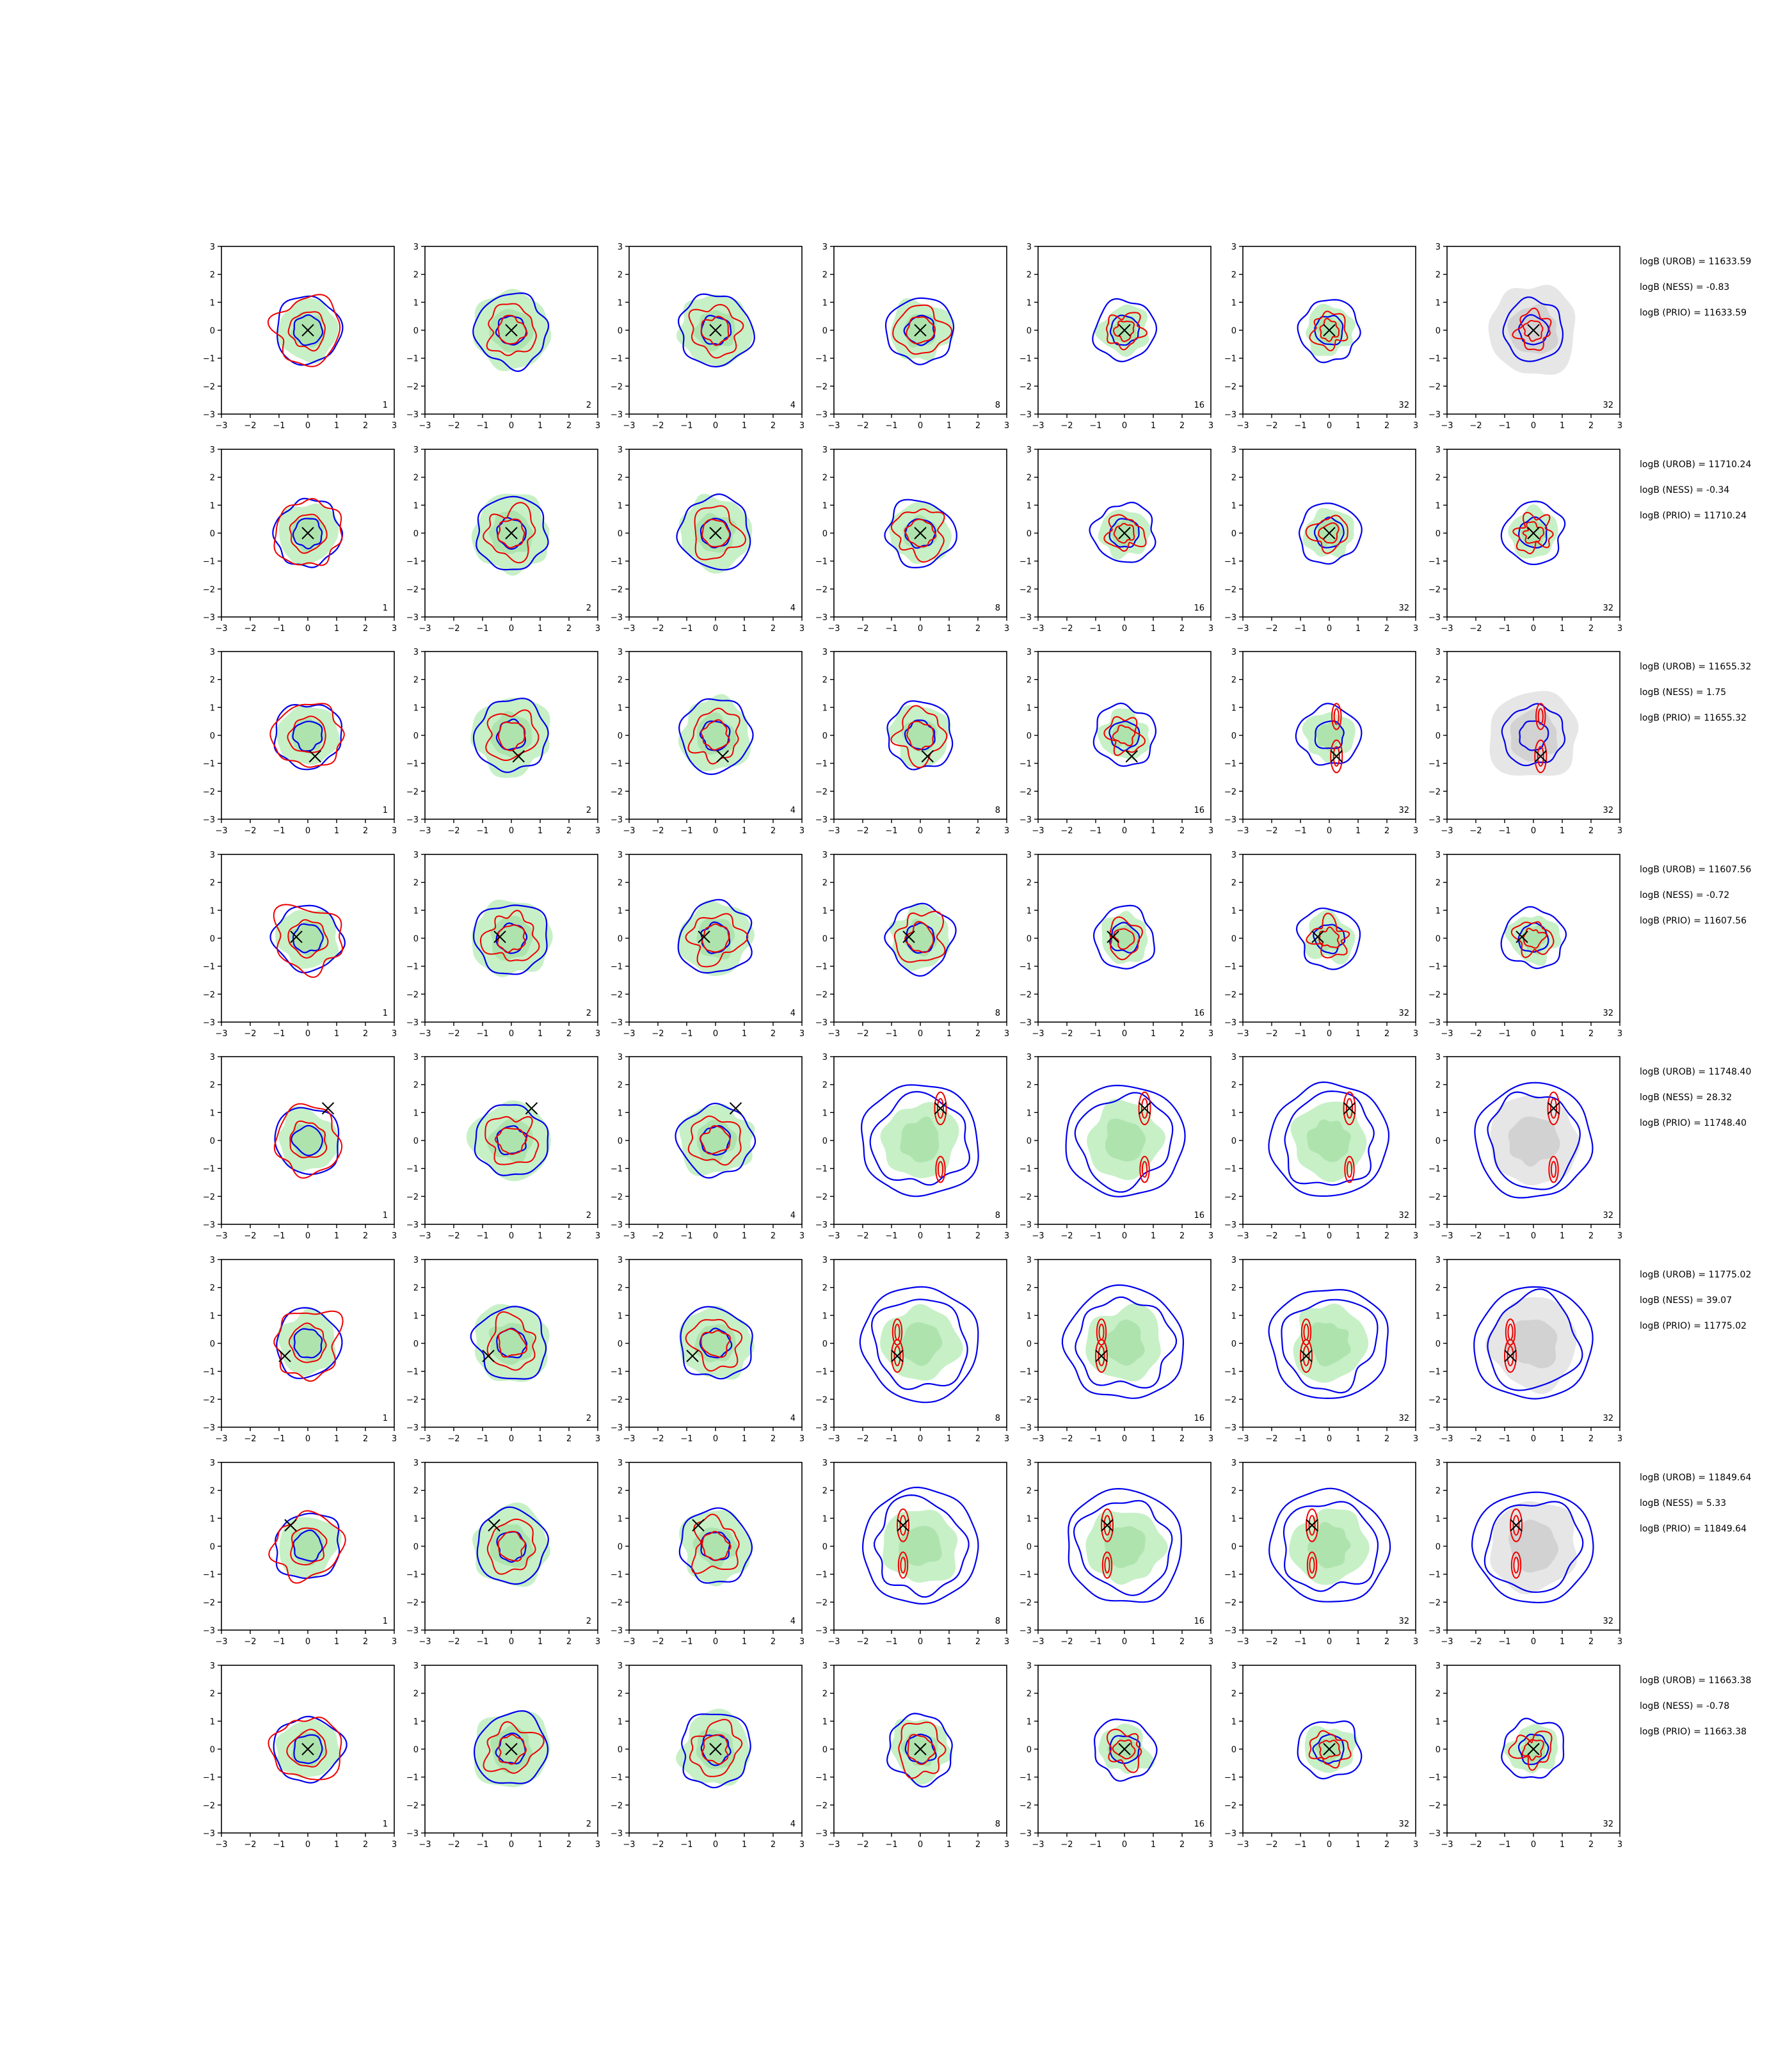 The width and height of the screenshot is (1792, 2048). What do you see at coordinates (1116, 742) in the screenshot?
I see `panel-r2-c4: −3−3 −2 −2 −1 −1 0 0 1 1 2 2 3 3 16` at bounding box center [1116, 742].